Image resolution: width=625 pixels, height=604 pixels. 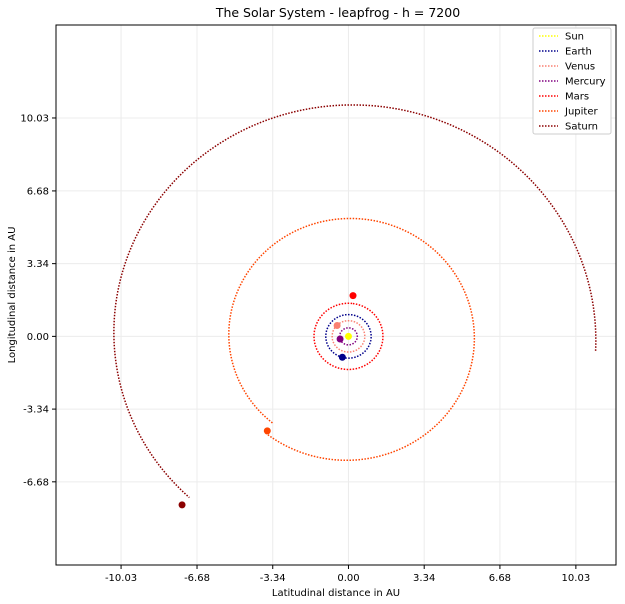 I want to click on y-tick-label: 6.68, so click(x=38, y=191).